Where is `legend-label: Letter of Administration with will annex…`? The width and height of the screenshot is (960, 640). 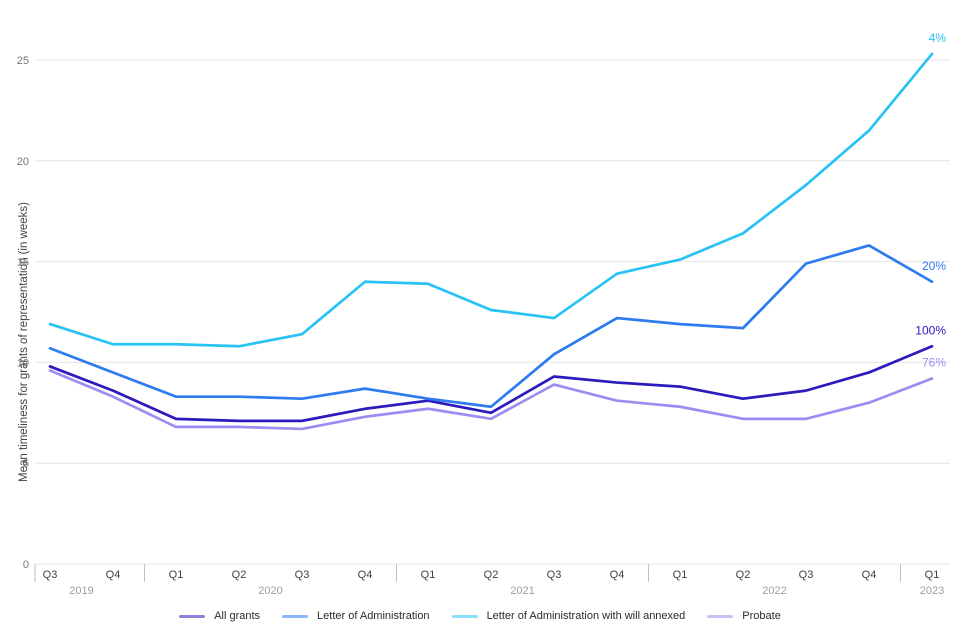 legend-label: Letter of Administration with will annex… is located at coordinates (586, 616).